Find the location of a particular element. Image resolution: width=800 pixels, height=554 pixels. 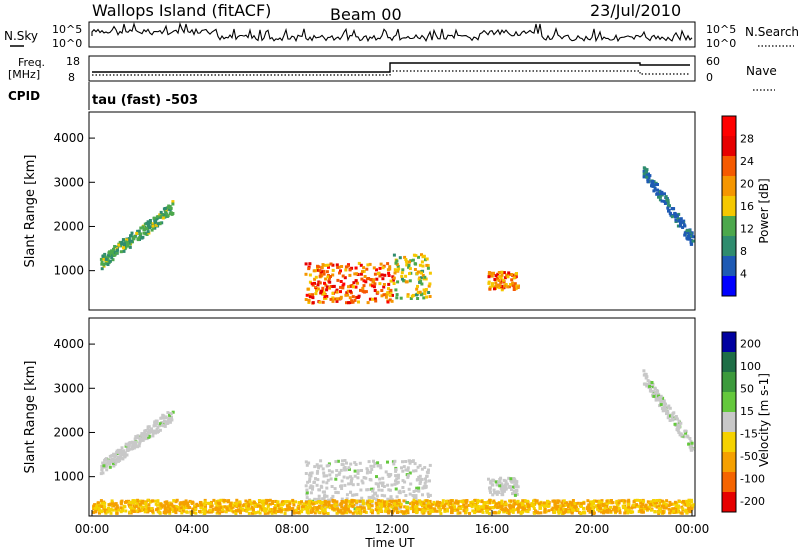

freq-trace is located at coordinates (391, 67).